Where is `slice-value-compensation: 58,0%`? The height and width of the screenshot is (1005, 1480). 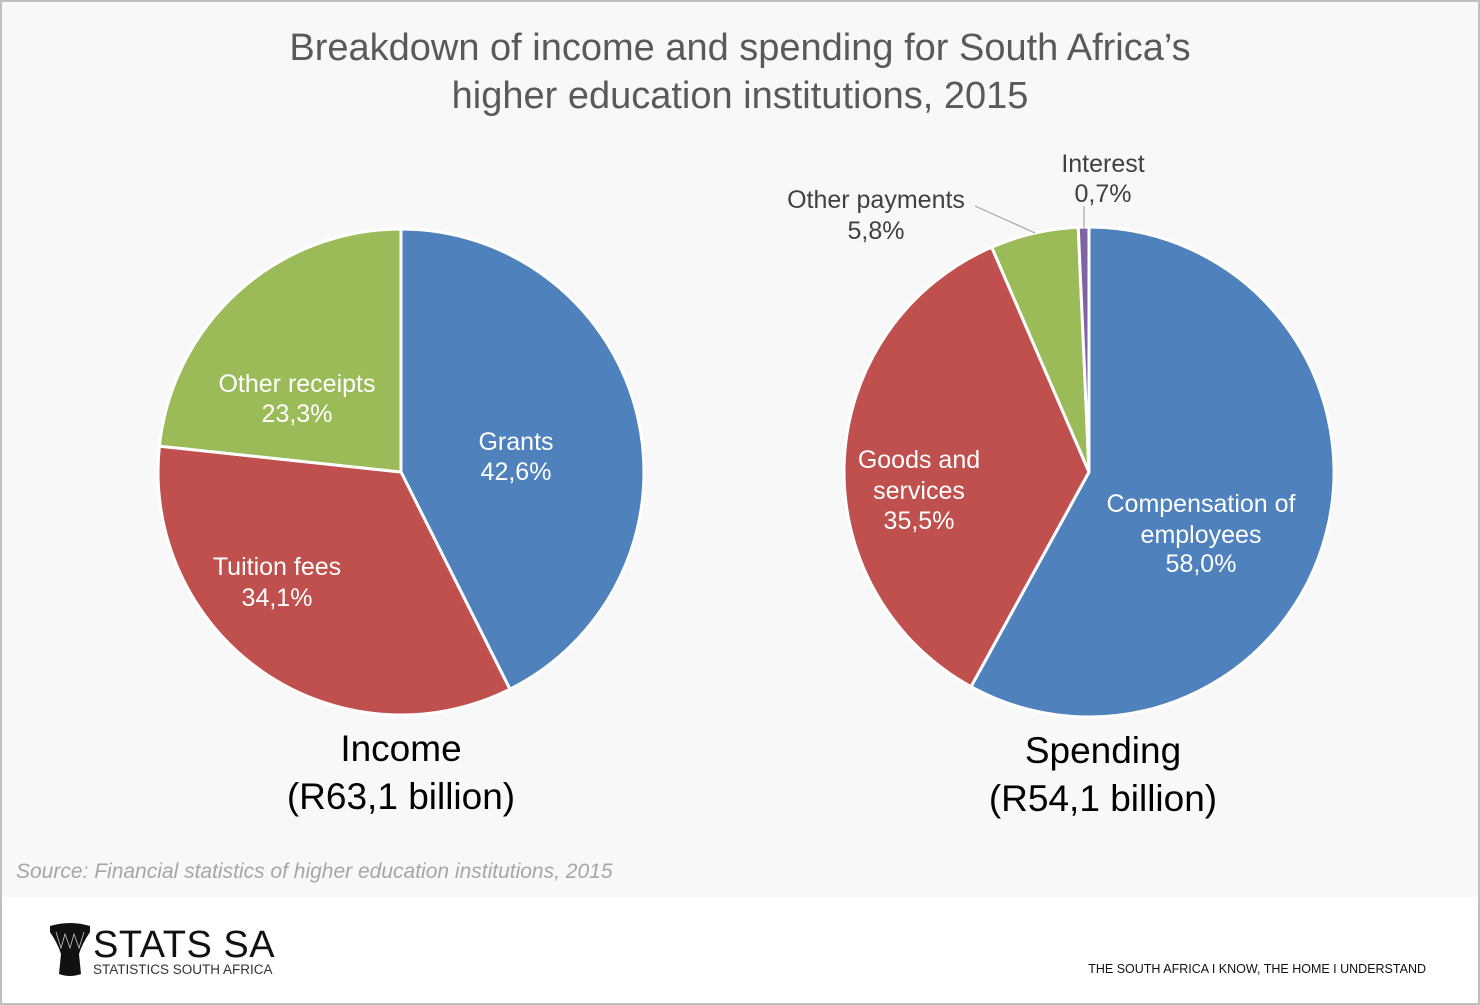 slice-value-compensation: 58,0% is located at coordinates (1201, 564).